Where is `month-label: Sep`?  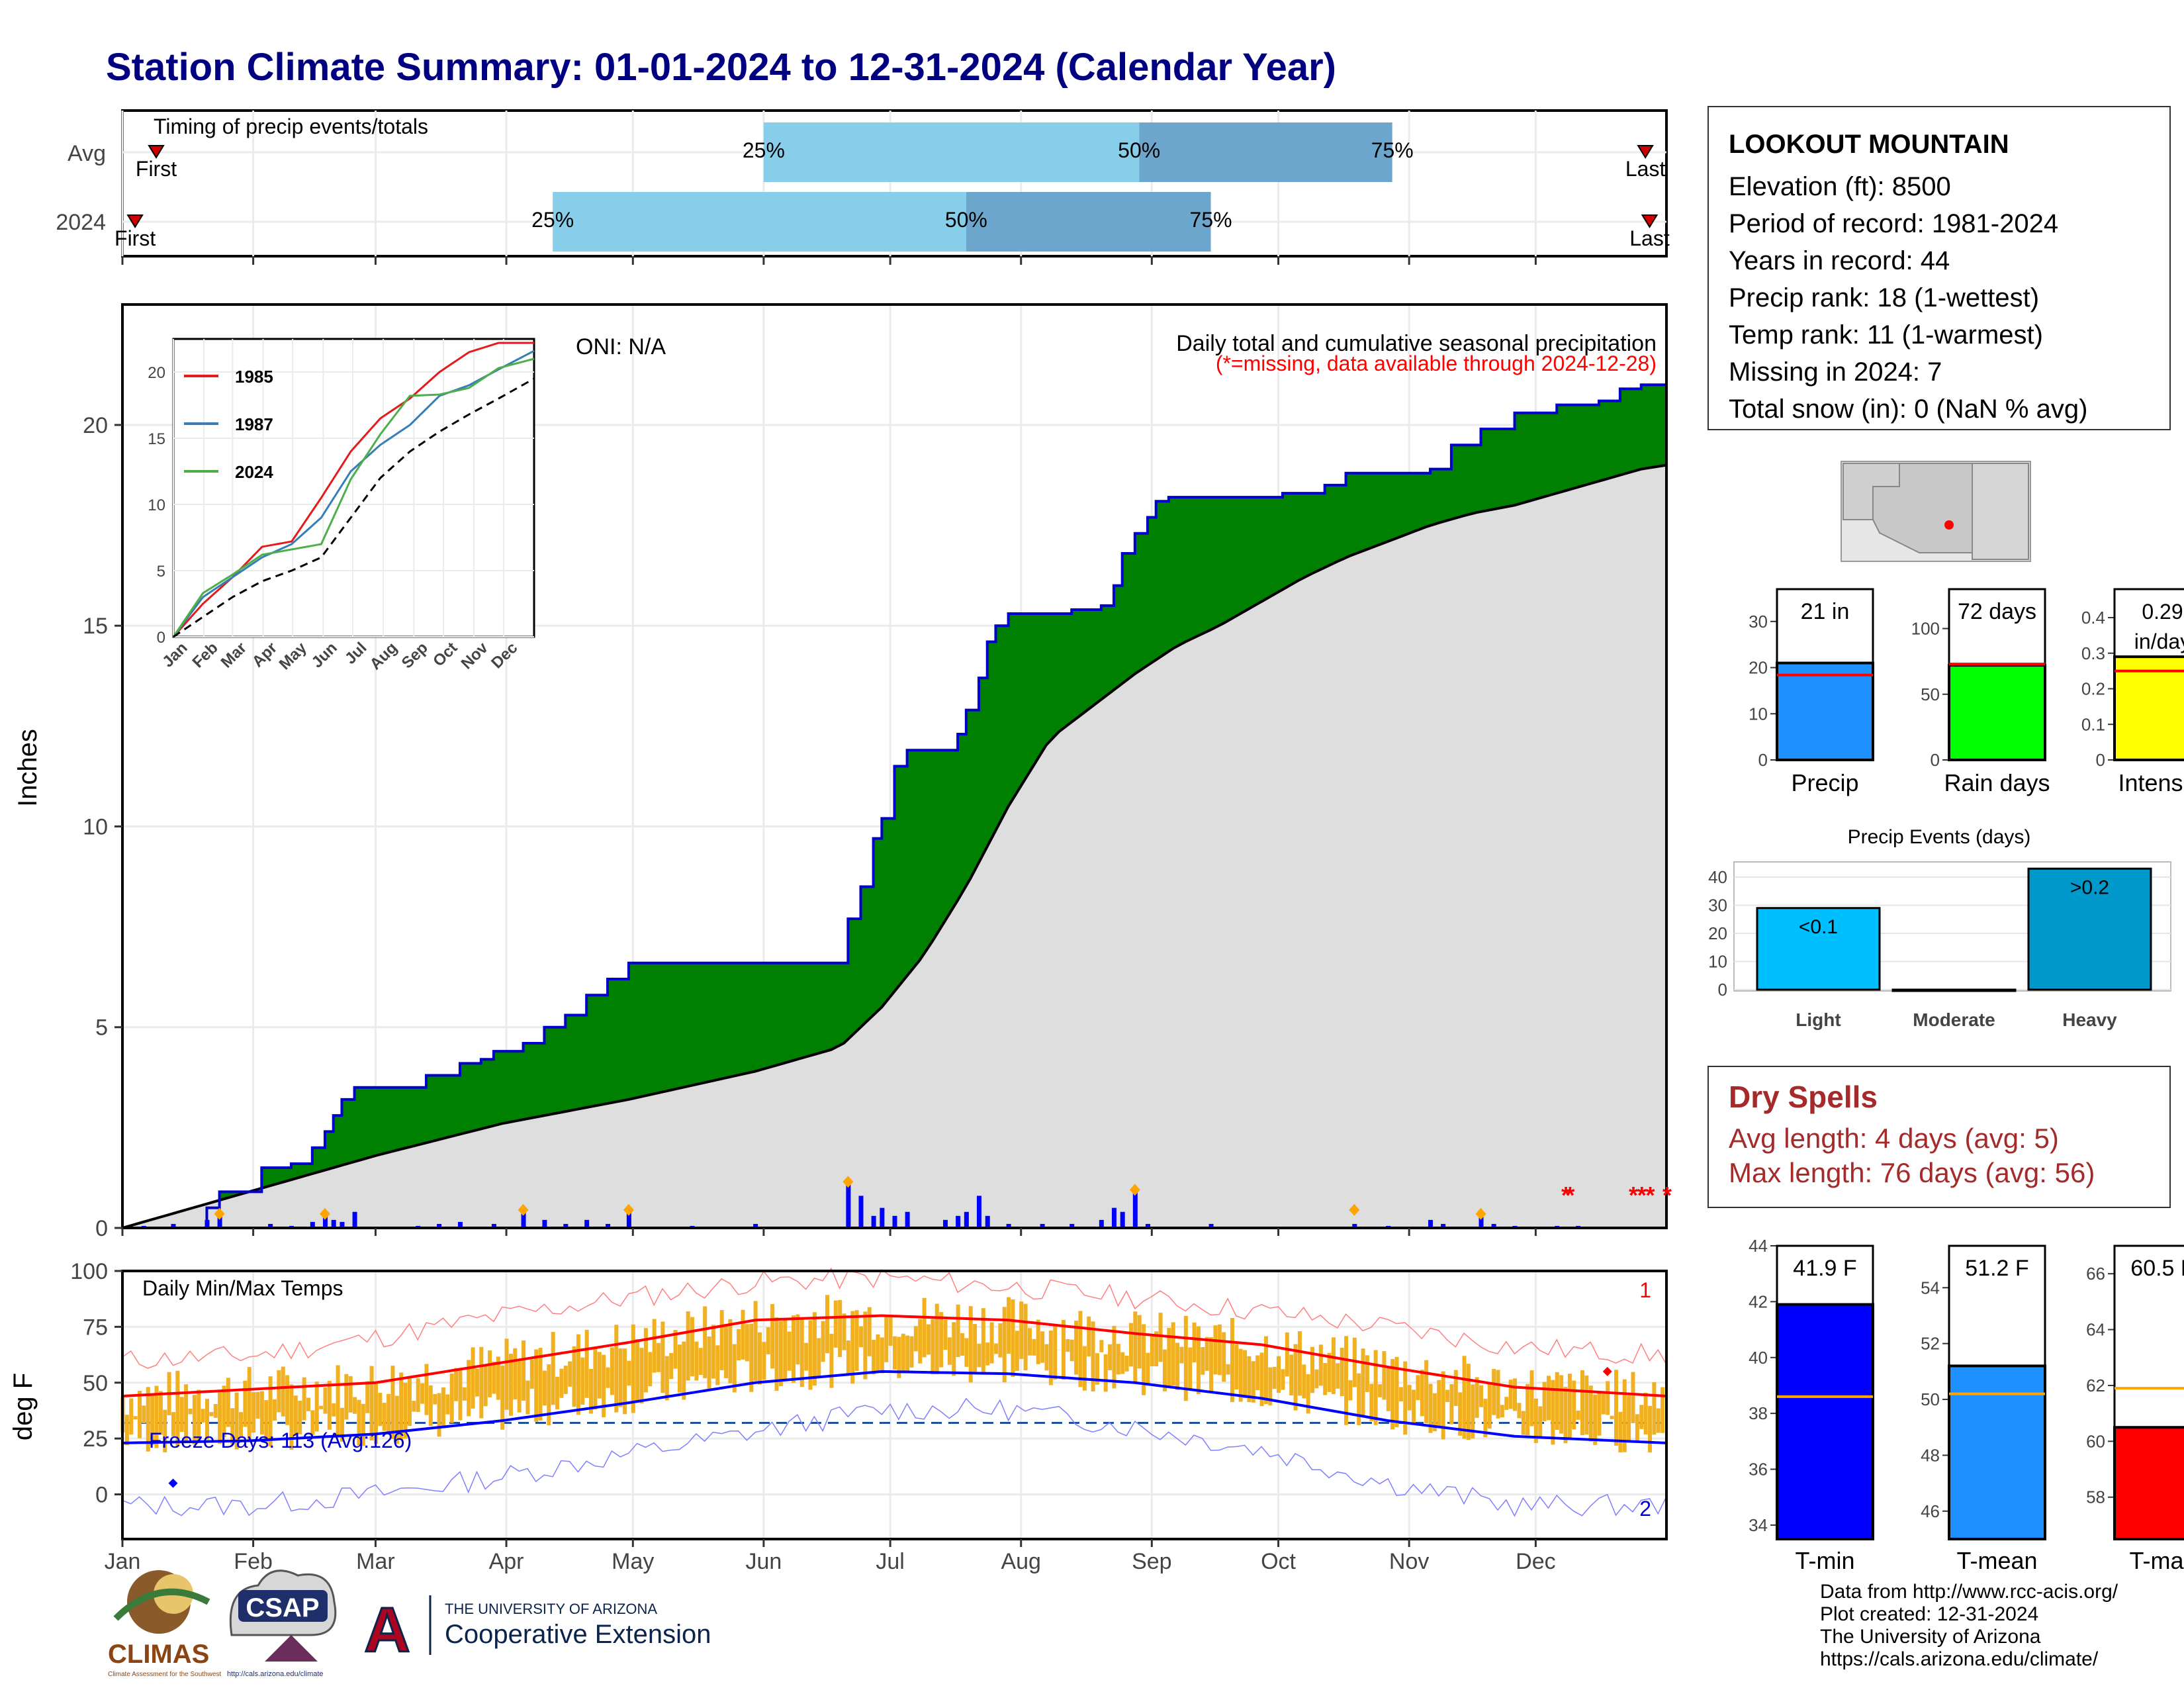
month-label: Sep is located at coordinates (1152, 1561).